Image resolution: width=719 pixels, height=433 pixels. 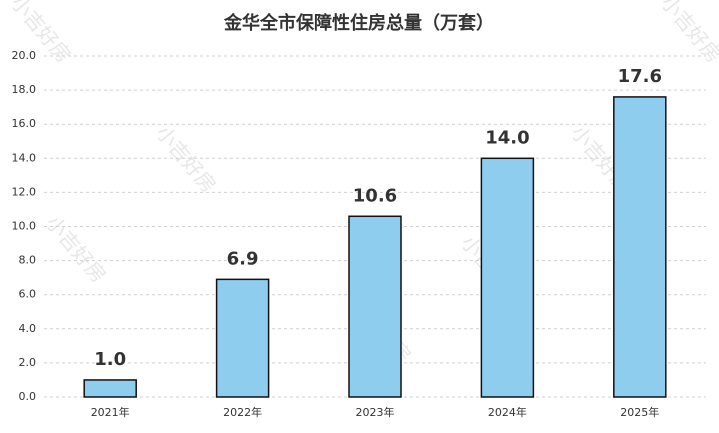 What do you see at coordinates (28, 328) in the screenshot?
I see `y-tick-label: 4.0` at bounding box center [28, 328].